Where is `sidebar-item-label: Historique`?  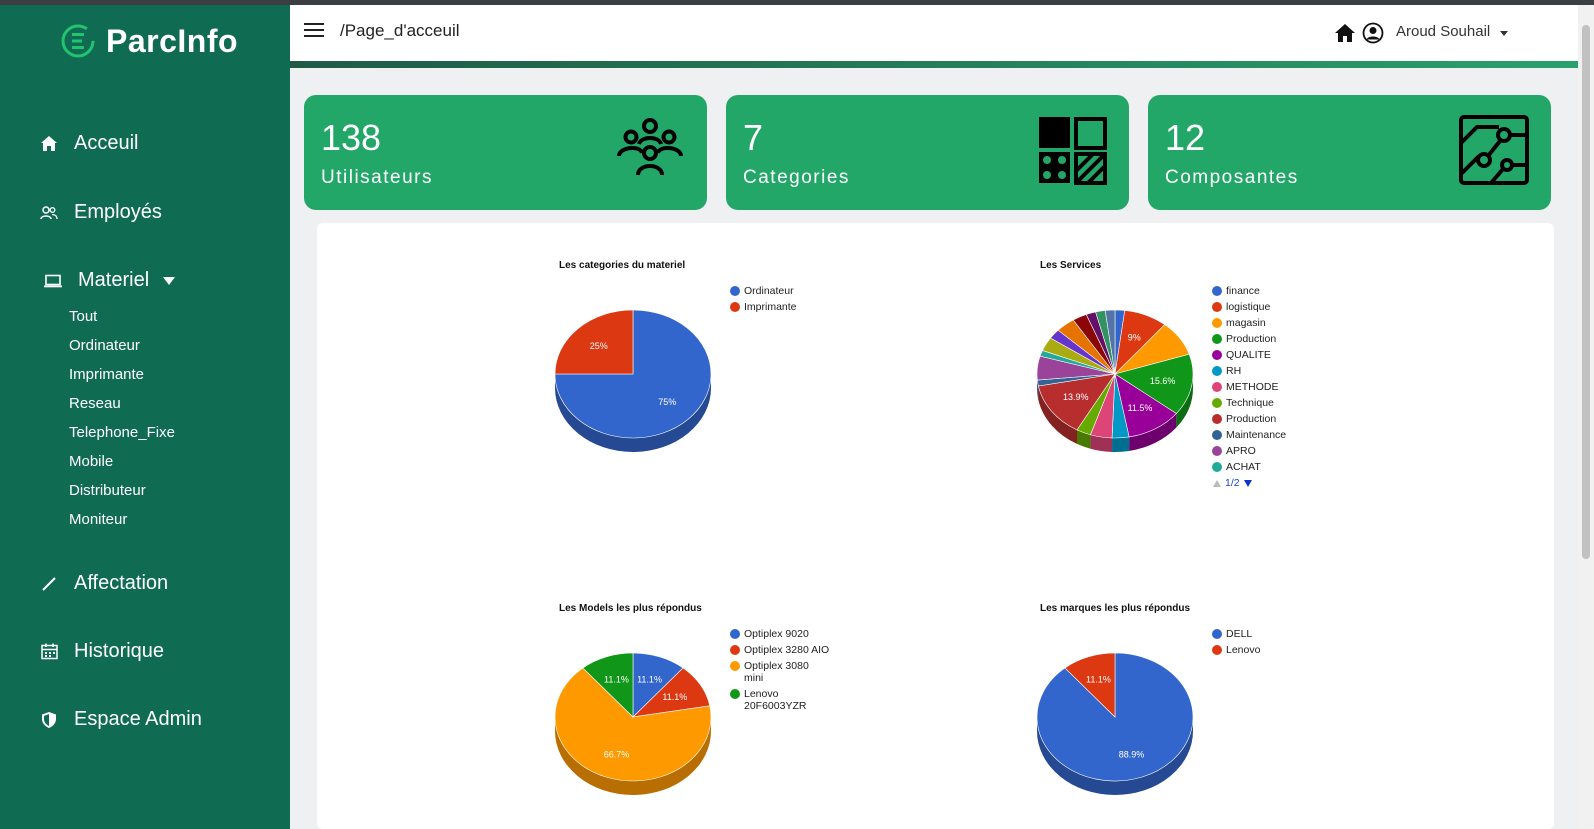 sidebar-item-label: Historique is located at coordinates (119, 651).